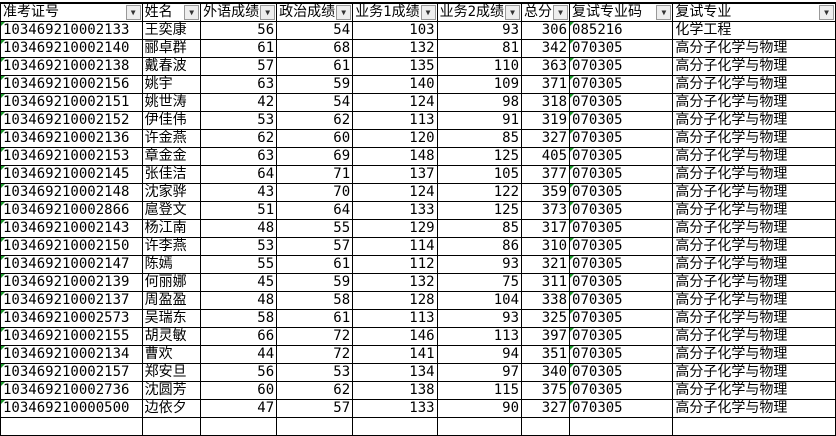 This screenshot has height=436, width=836. I want to click on cell-total: 405, so click(546, 156).